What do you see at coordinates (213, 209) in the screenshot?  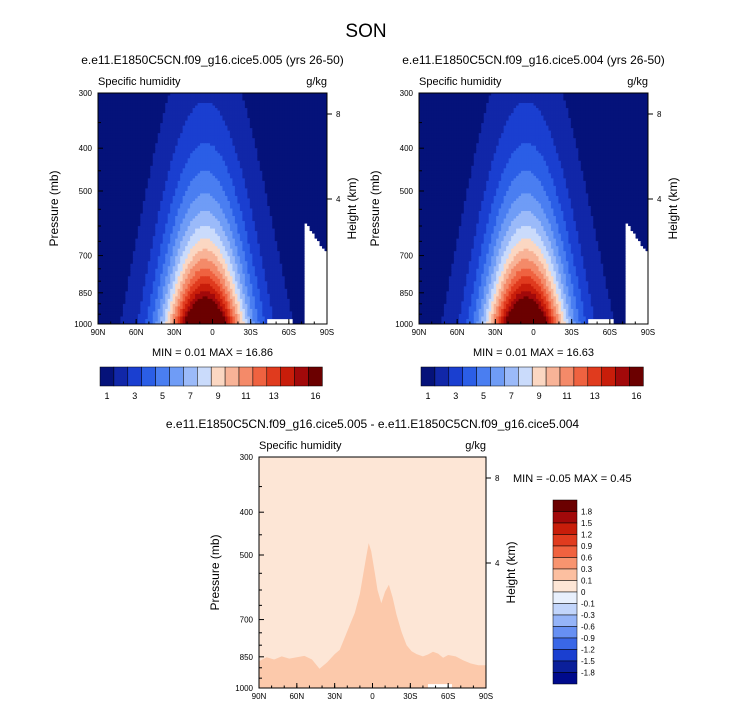 I see `contour-fill` at bounding box center [213, 209].